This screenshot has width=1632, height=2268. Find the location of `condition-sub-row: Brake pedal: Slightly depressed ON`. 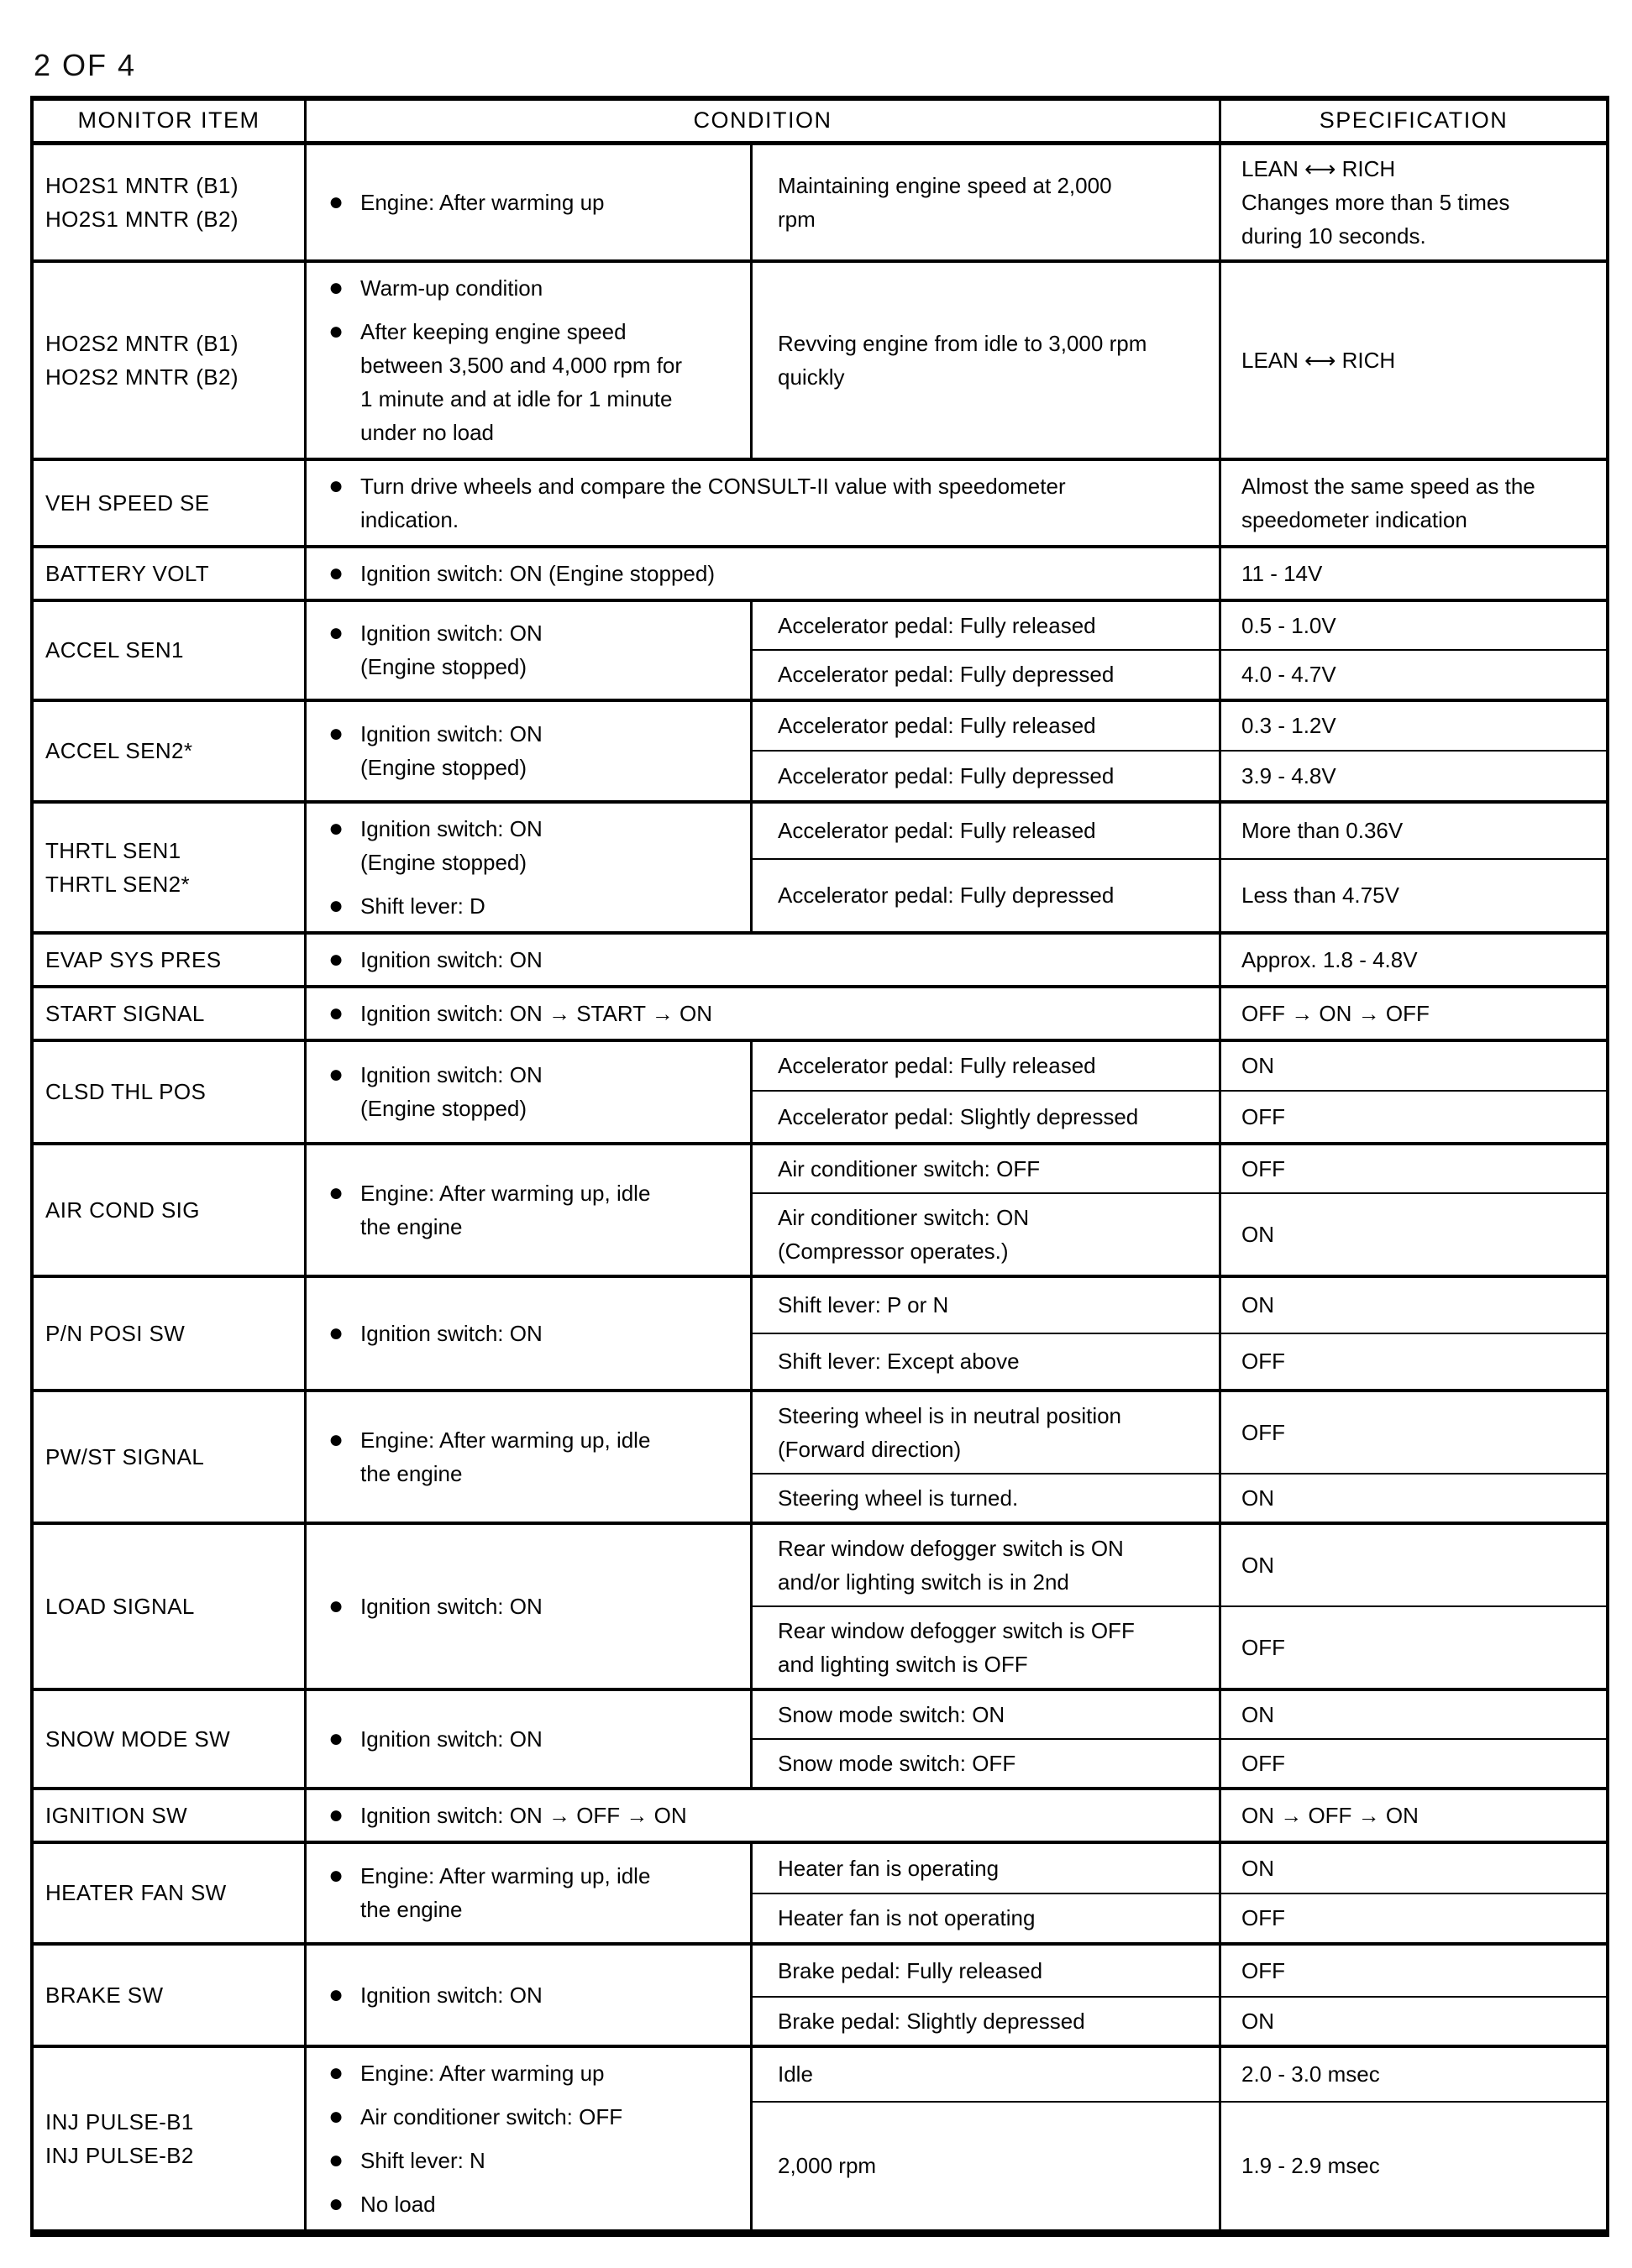

condition-sub-row: Brake pedal: Slightly depressed ON is located at coordinates (1178, 2020).